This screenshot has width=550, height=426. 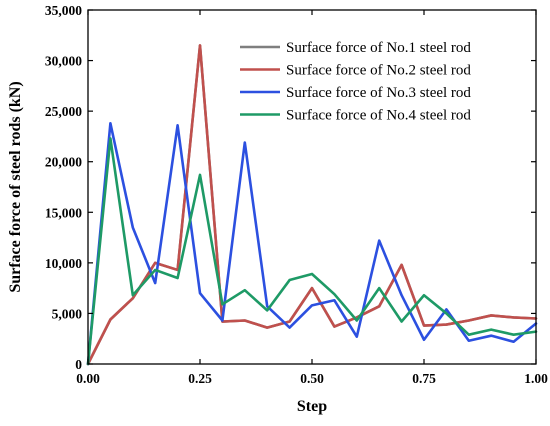 I want to click on y-tick-label: 20,000, so click(x=63, y=162).